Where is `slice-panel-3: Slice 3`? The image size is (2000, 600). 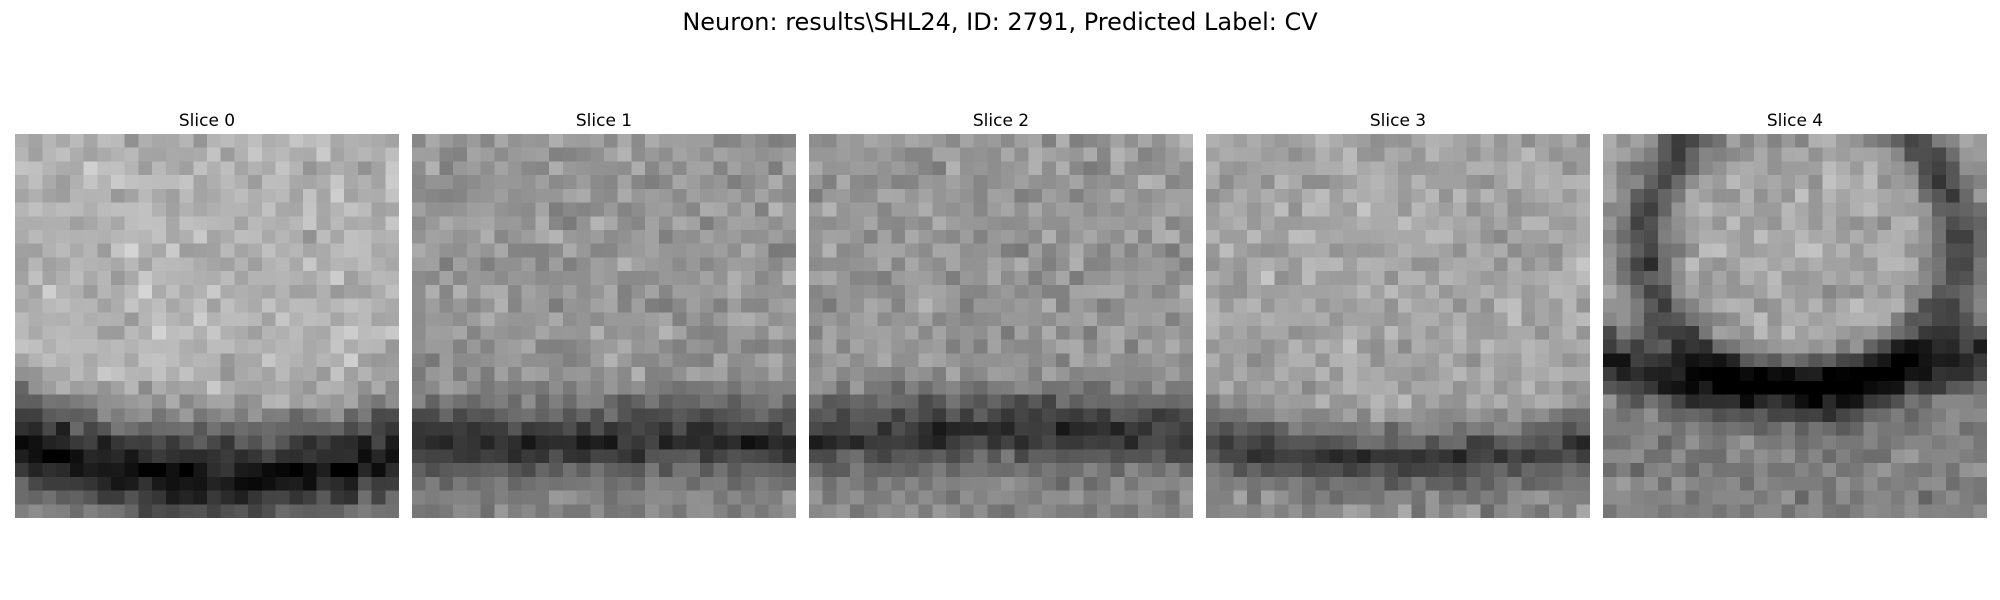
slice-panel-3: Slice 3 is located at coordinates (1398, 313).